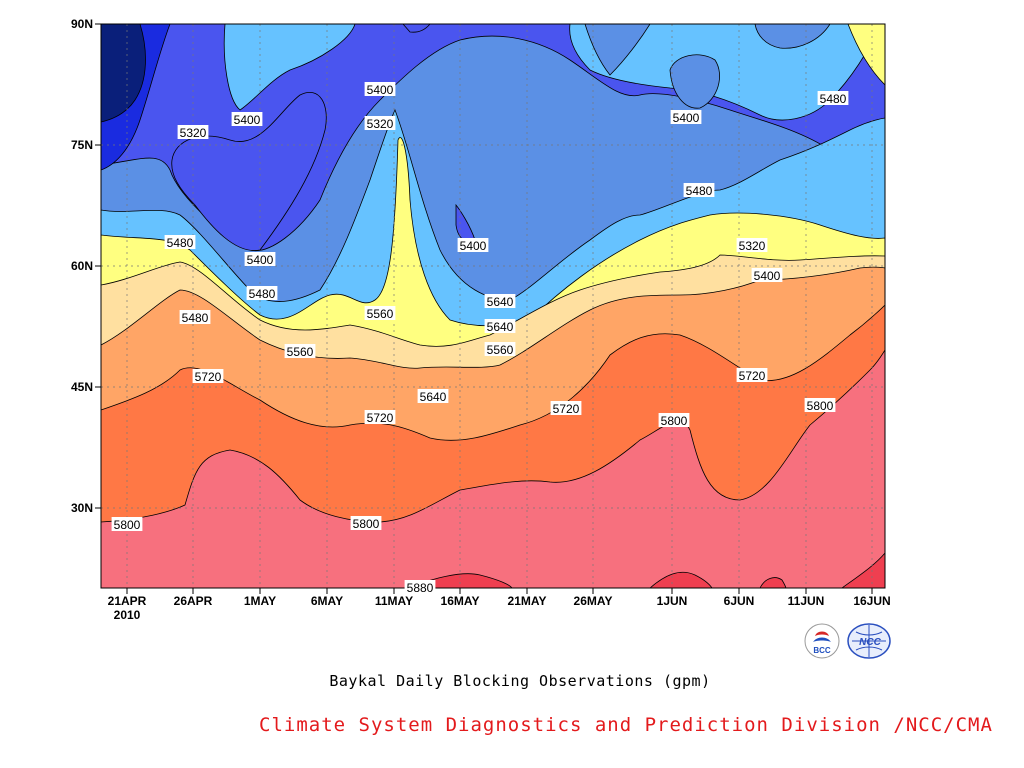 The image size is (1024, 768). Describe the element at coordinates (327, 601) in the screenshot. I see `x-tick-label: 6MAY` at that location.